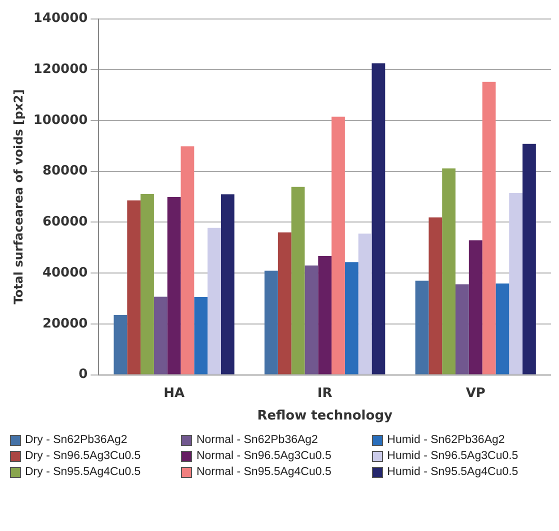 The image size is (559, 531). Describe the element at coordinates (83, 456) in the screenshot. I see `legend-label: Dry - Sn96.5Ag3Cu0.5` at that location.